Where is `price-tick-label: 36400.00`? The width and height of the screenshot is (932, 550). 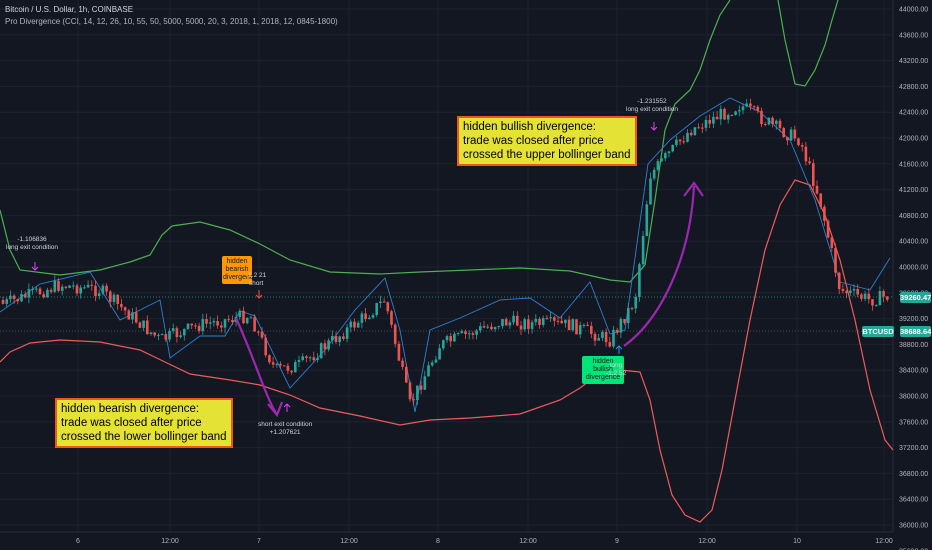
price-tick-label: 36400.00 is located at coordinates (913, 500).